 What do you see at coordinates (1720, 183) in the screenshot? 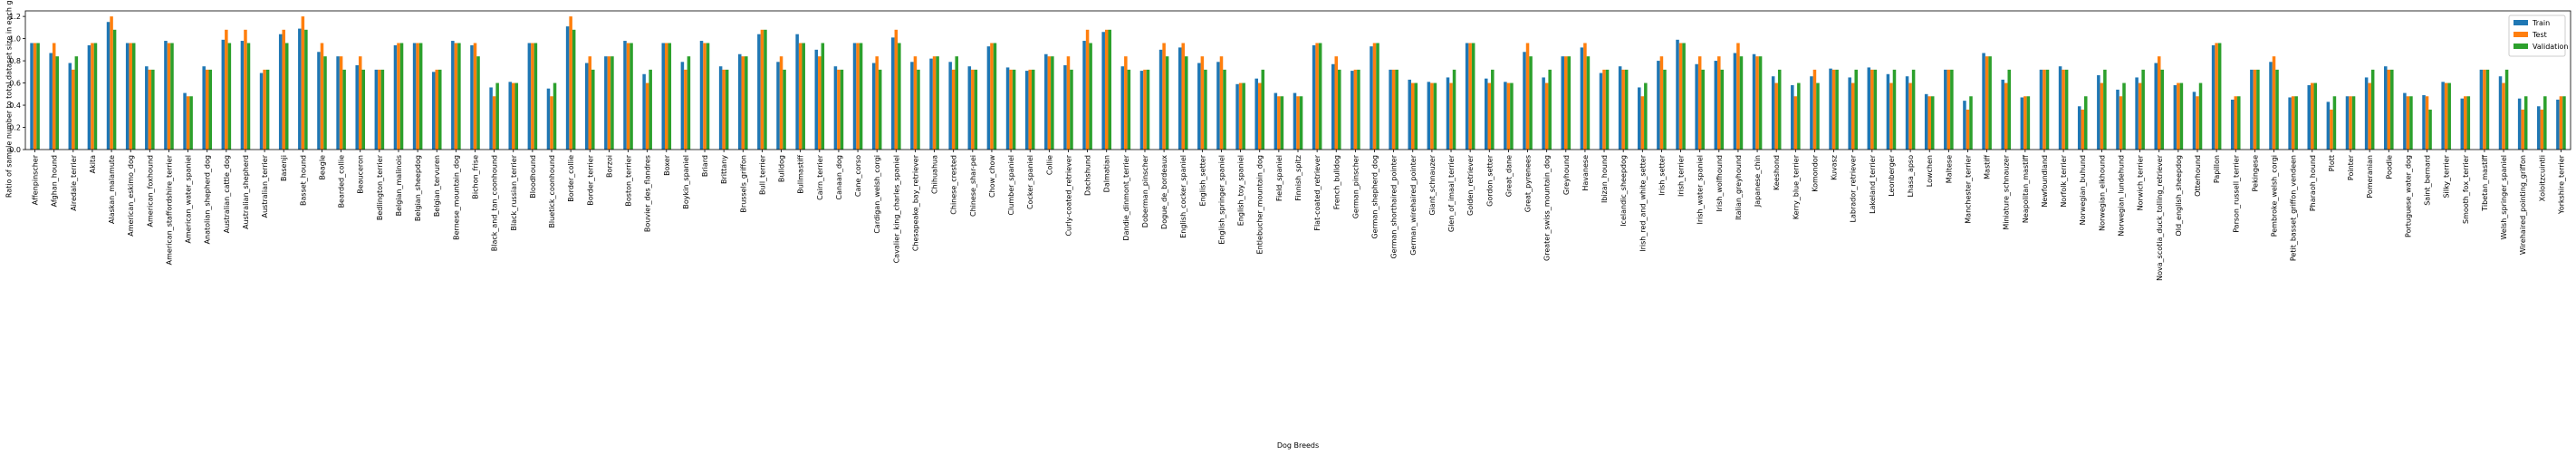
I see `x-tick-label: Irish_wolfhound` at bounding box center [1720, 183].